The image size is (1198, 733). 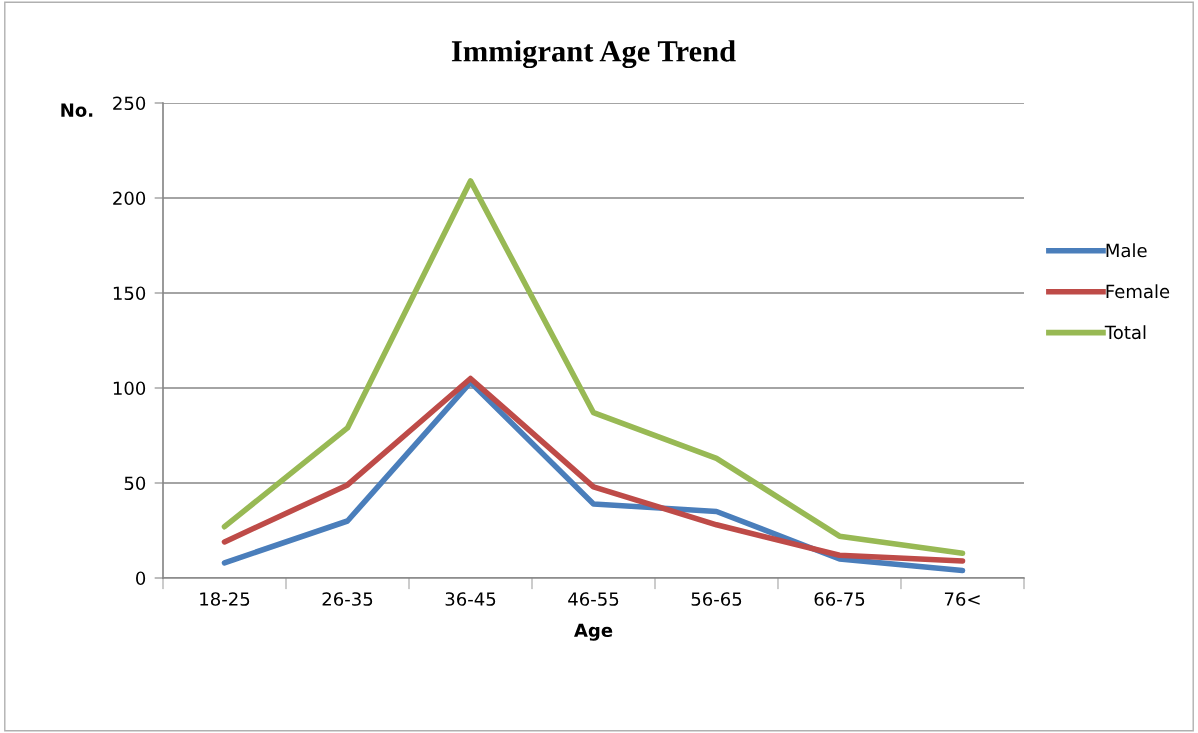 What do you see at coordinates (1126, 250) in the screenshot?
I see `legend-label: Male` at bounding box center [1126, 250].